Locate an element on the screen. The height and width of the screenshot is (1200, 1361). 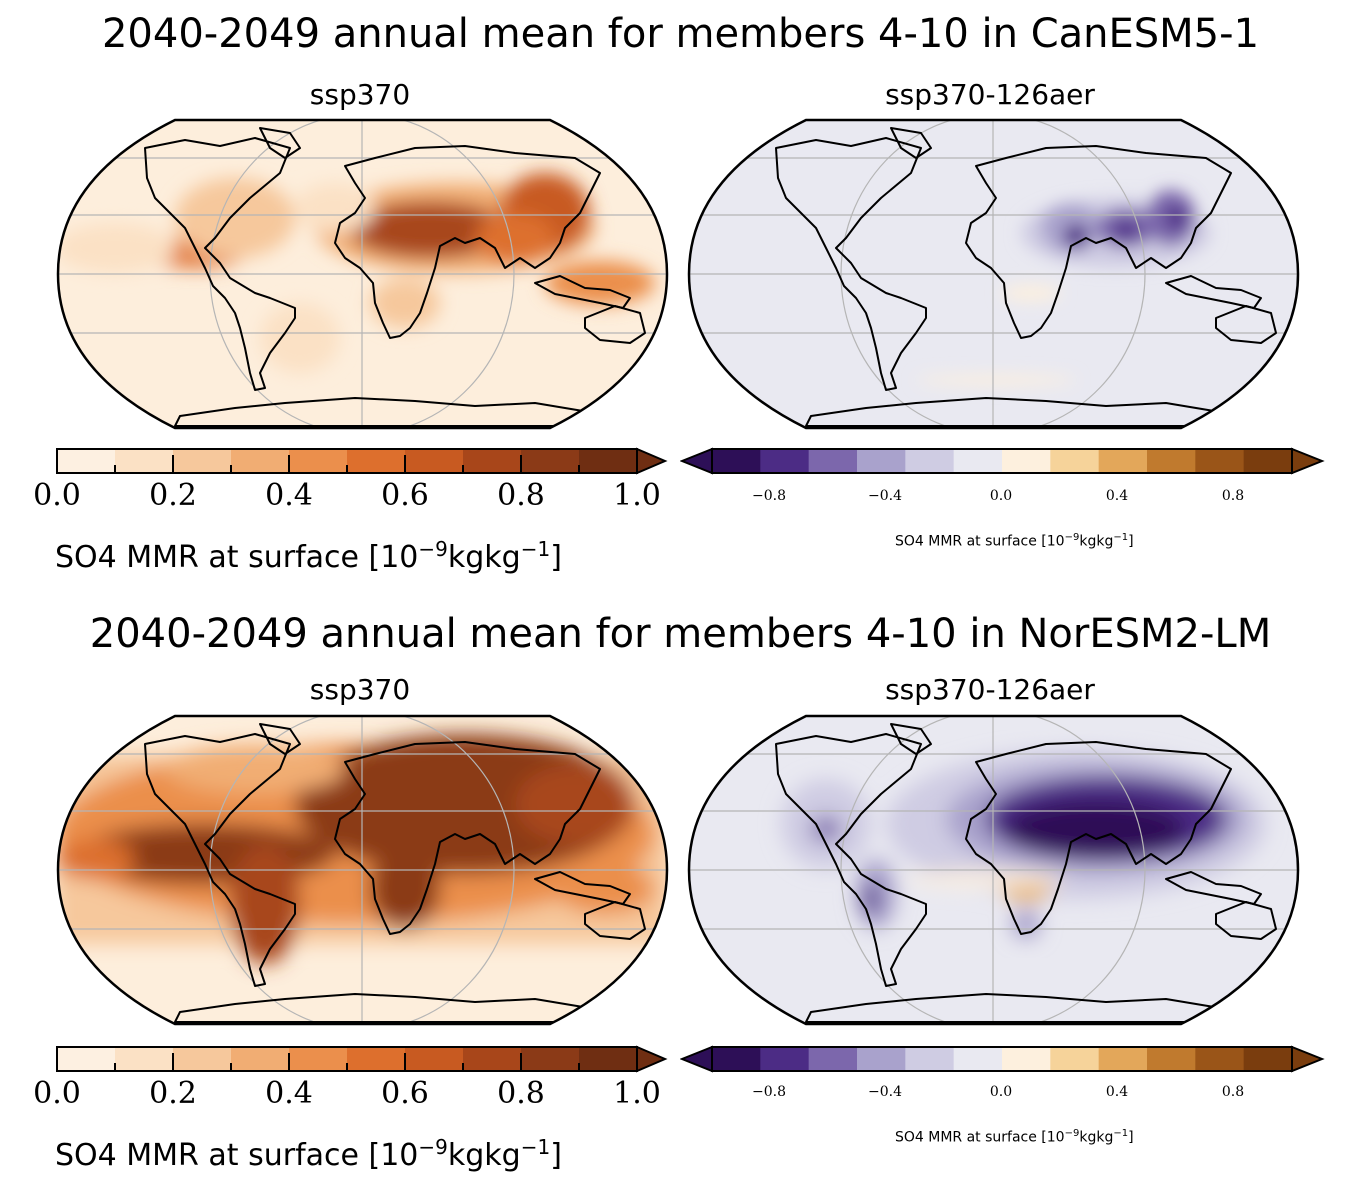
colorbar-sequential-noresm is located at coordinates (362, 1059).